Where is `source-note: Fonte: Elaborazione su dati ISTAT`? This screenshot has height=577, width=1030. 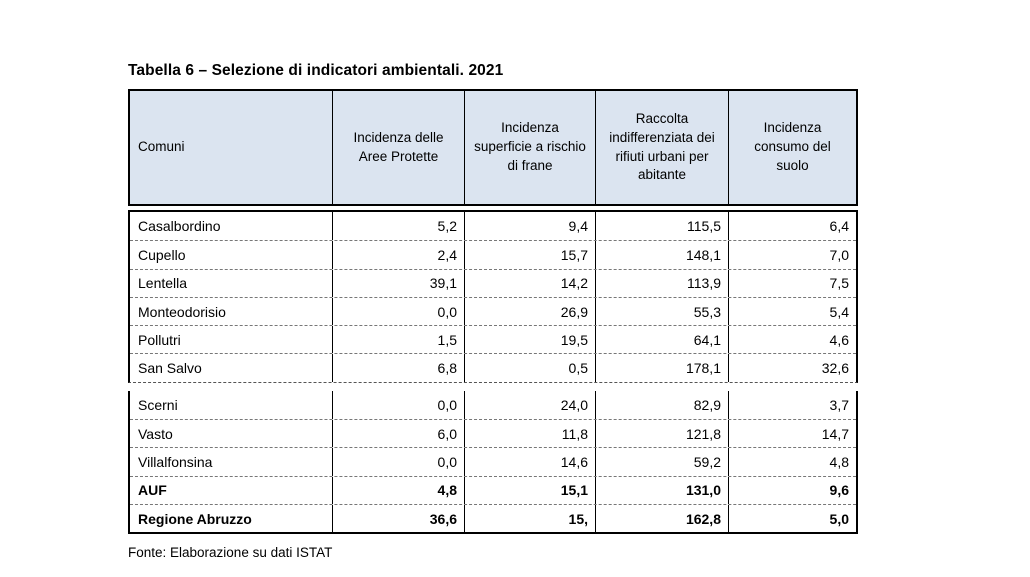
source-note: Fonte: Elaborazione su dati ISTAT is located at coordinates (230, 553).